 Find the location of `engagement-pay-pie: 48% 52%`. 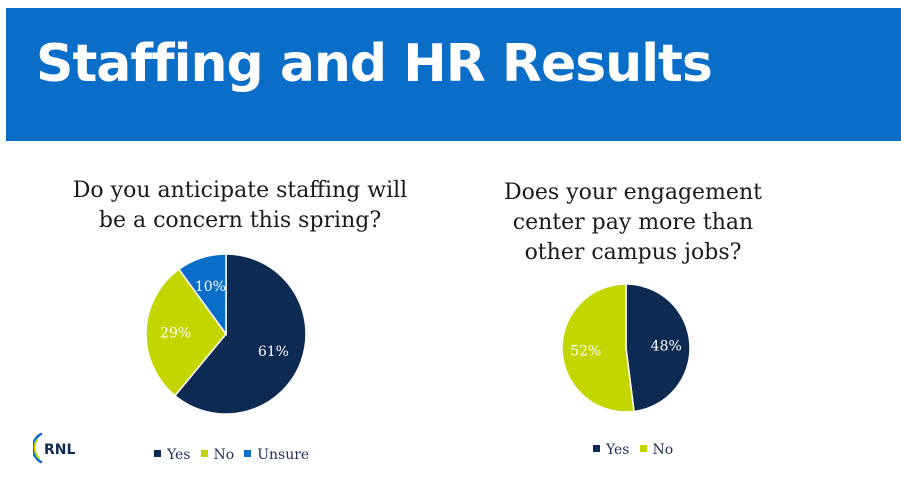

engagement-pay-pie: 48% 52% is located at coordinates (626, 348).